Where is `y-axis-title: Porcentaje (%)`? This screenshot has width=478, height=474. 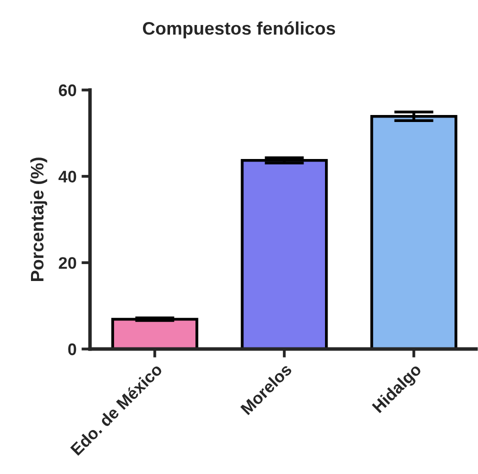 y-axis-title: Porcentaje (%) is located at coordinates (39, 219).